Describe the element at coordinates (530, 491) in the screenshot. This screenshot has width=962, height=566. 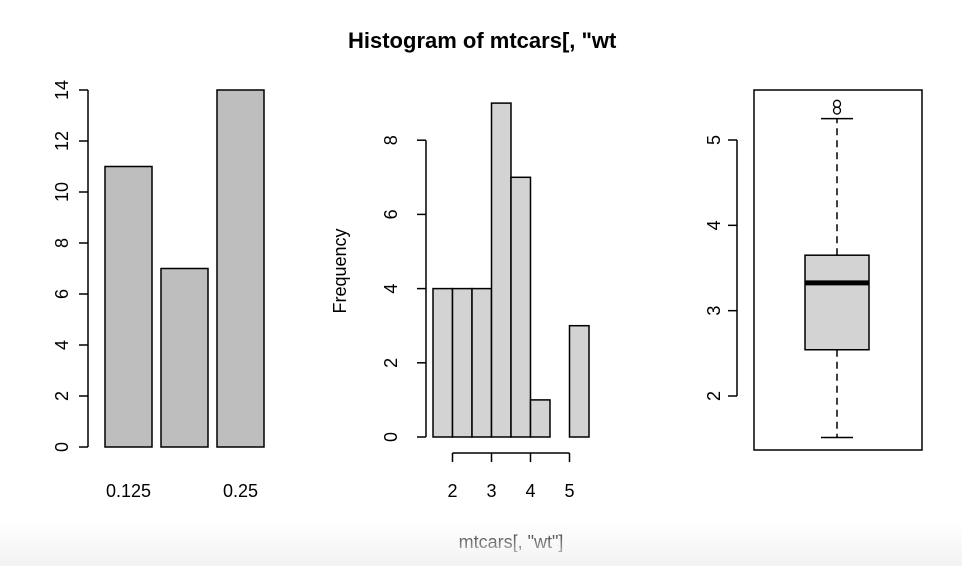
I see `x-tick-label: 4` at that location.